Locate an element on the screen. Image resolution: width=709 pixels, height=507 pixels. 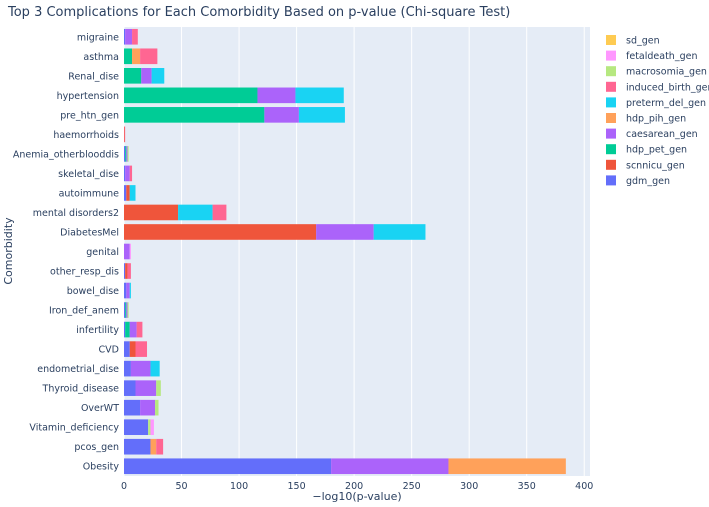
y-tick-label: other_resp_dis is located at coordinates (84, 272).